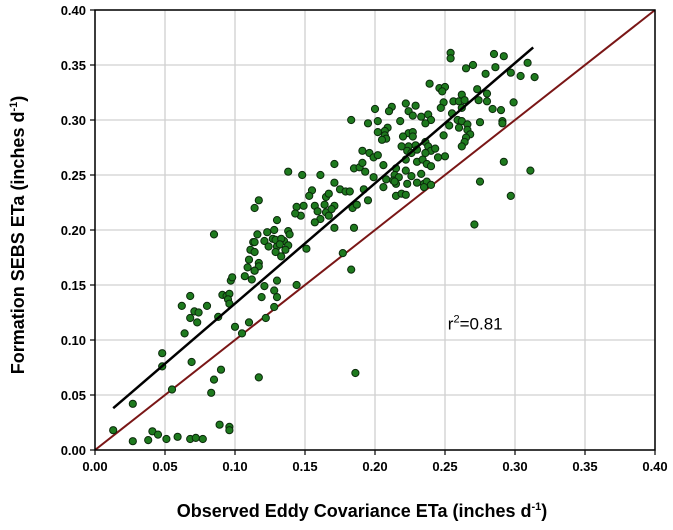 Image resolution: width=673 pixels, height=530 pixels. Describe the element at coordinates (73, 340) in the screenshot. I see `y-tick-label: 0.10` at that location.